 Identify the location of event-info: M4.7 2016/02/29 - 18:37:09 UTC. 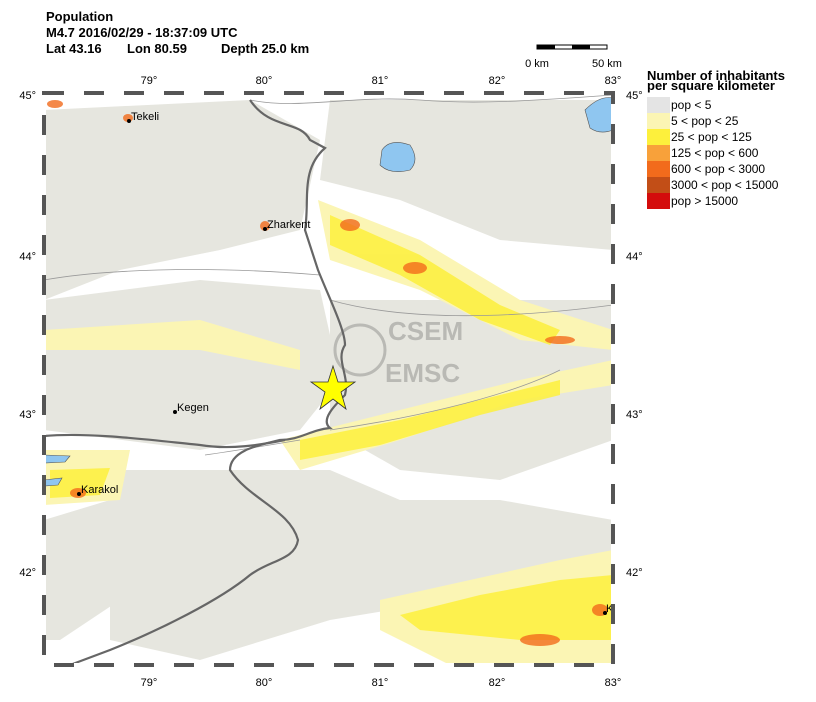
(142, 32).